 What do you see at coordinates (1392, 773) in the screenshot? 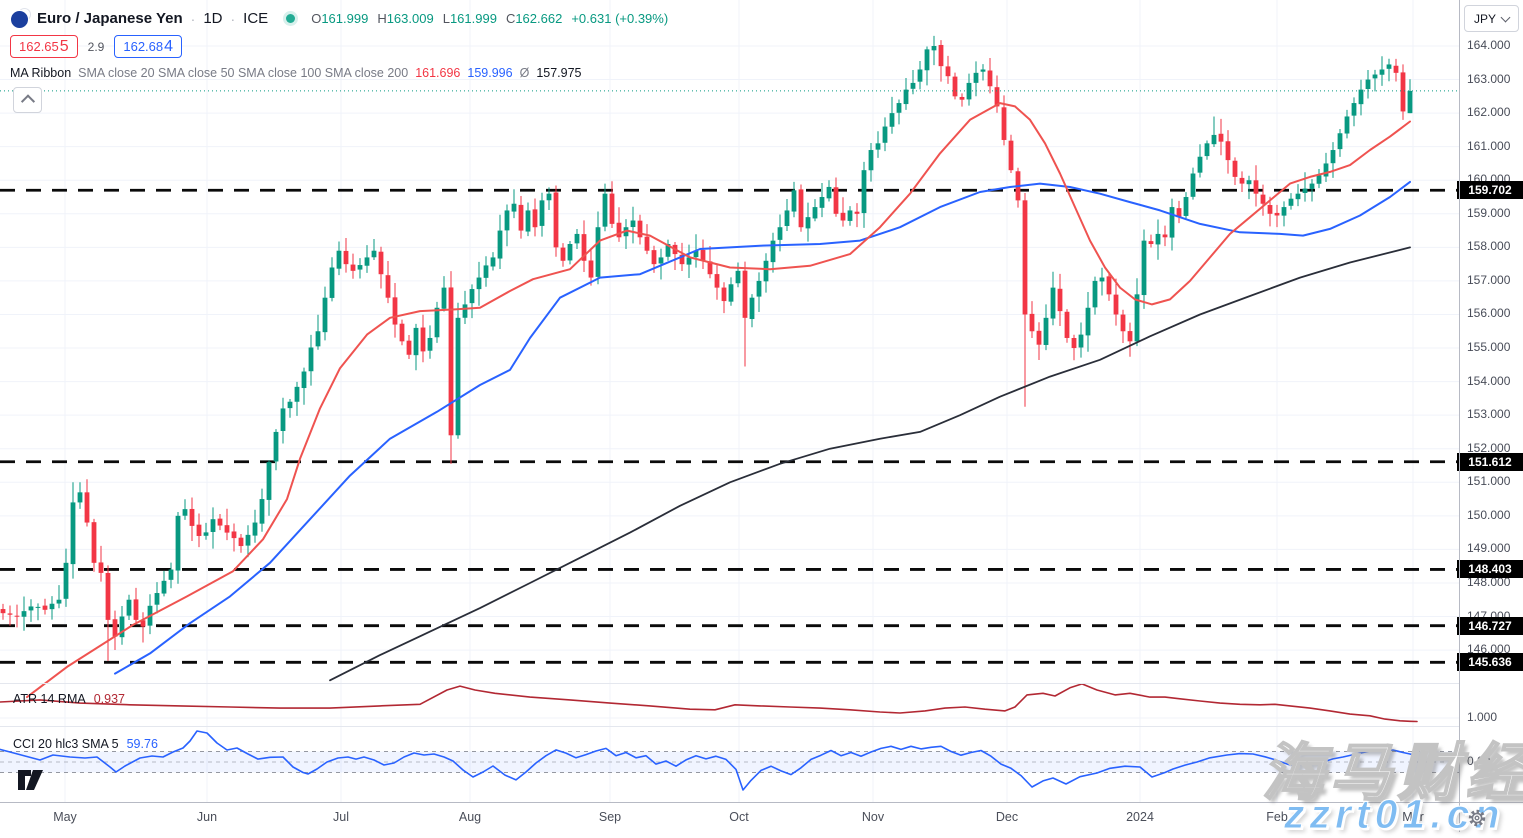
I see `watermark-chinese: 海马财经` at bounding box center [1392, 773].